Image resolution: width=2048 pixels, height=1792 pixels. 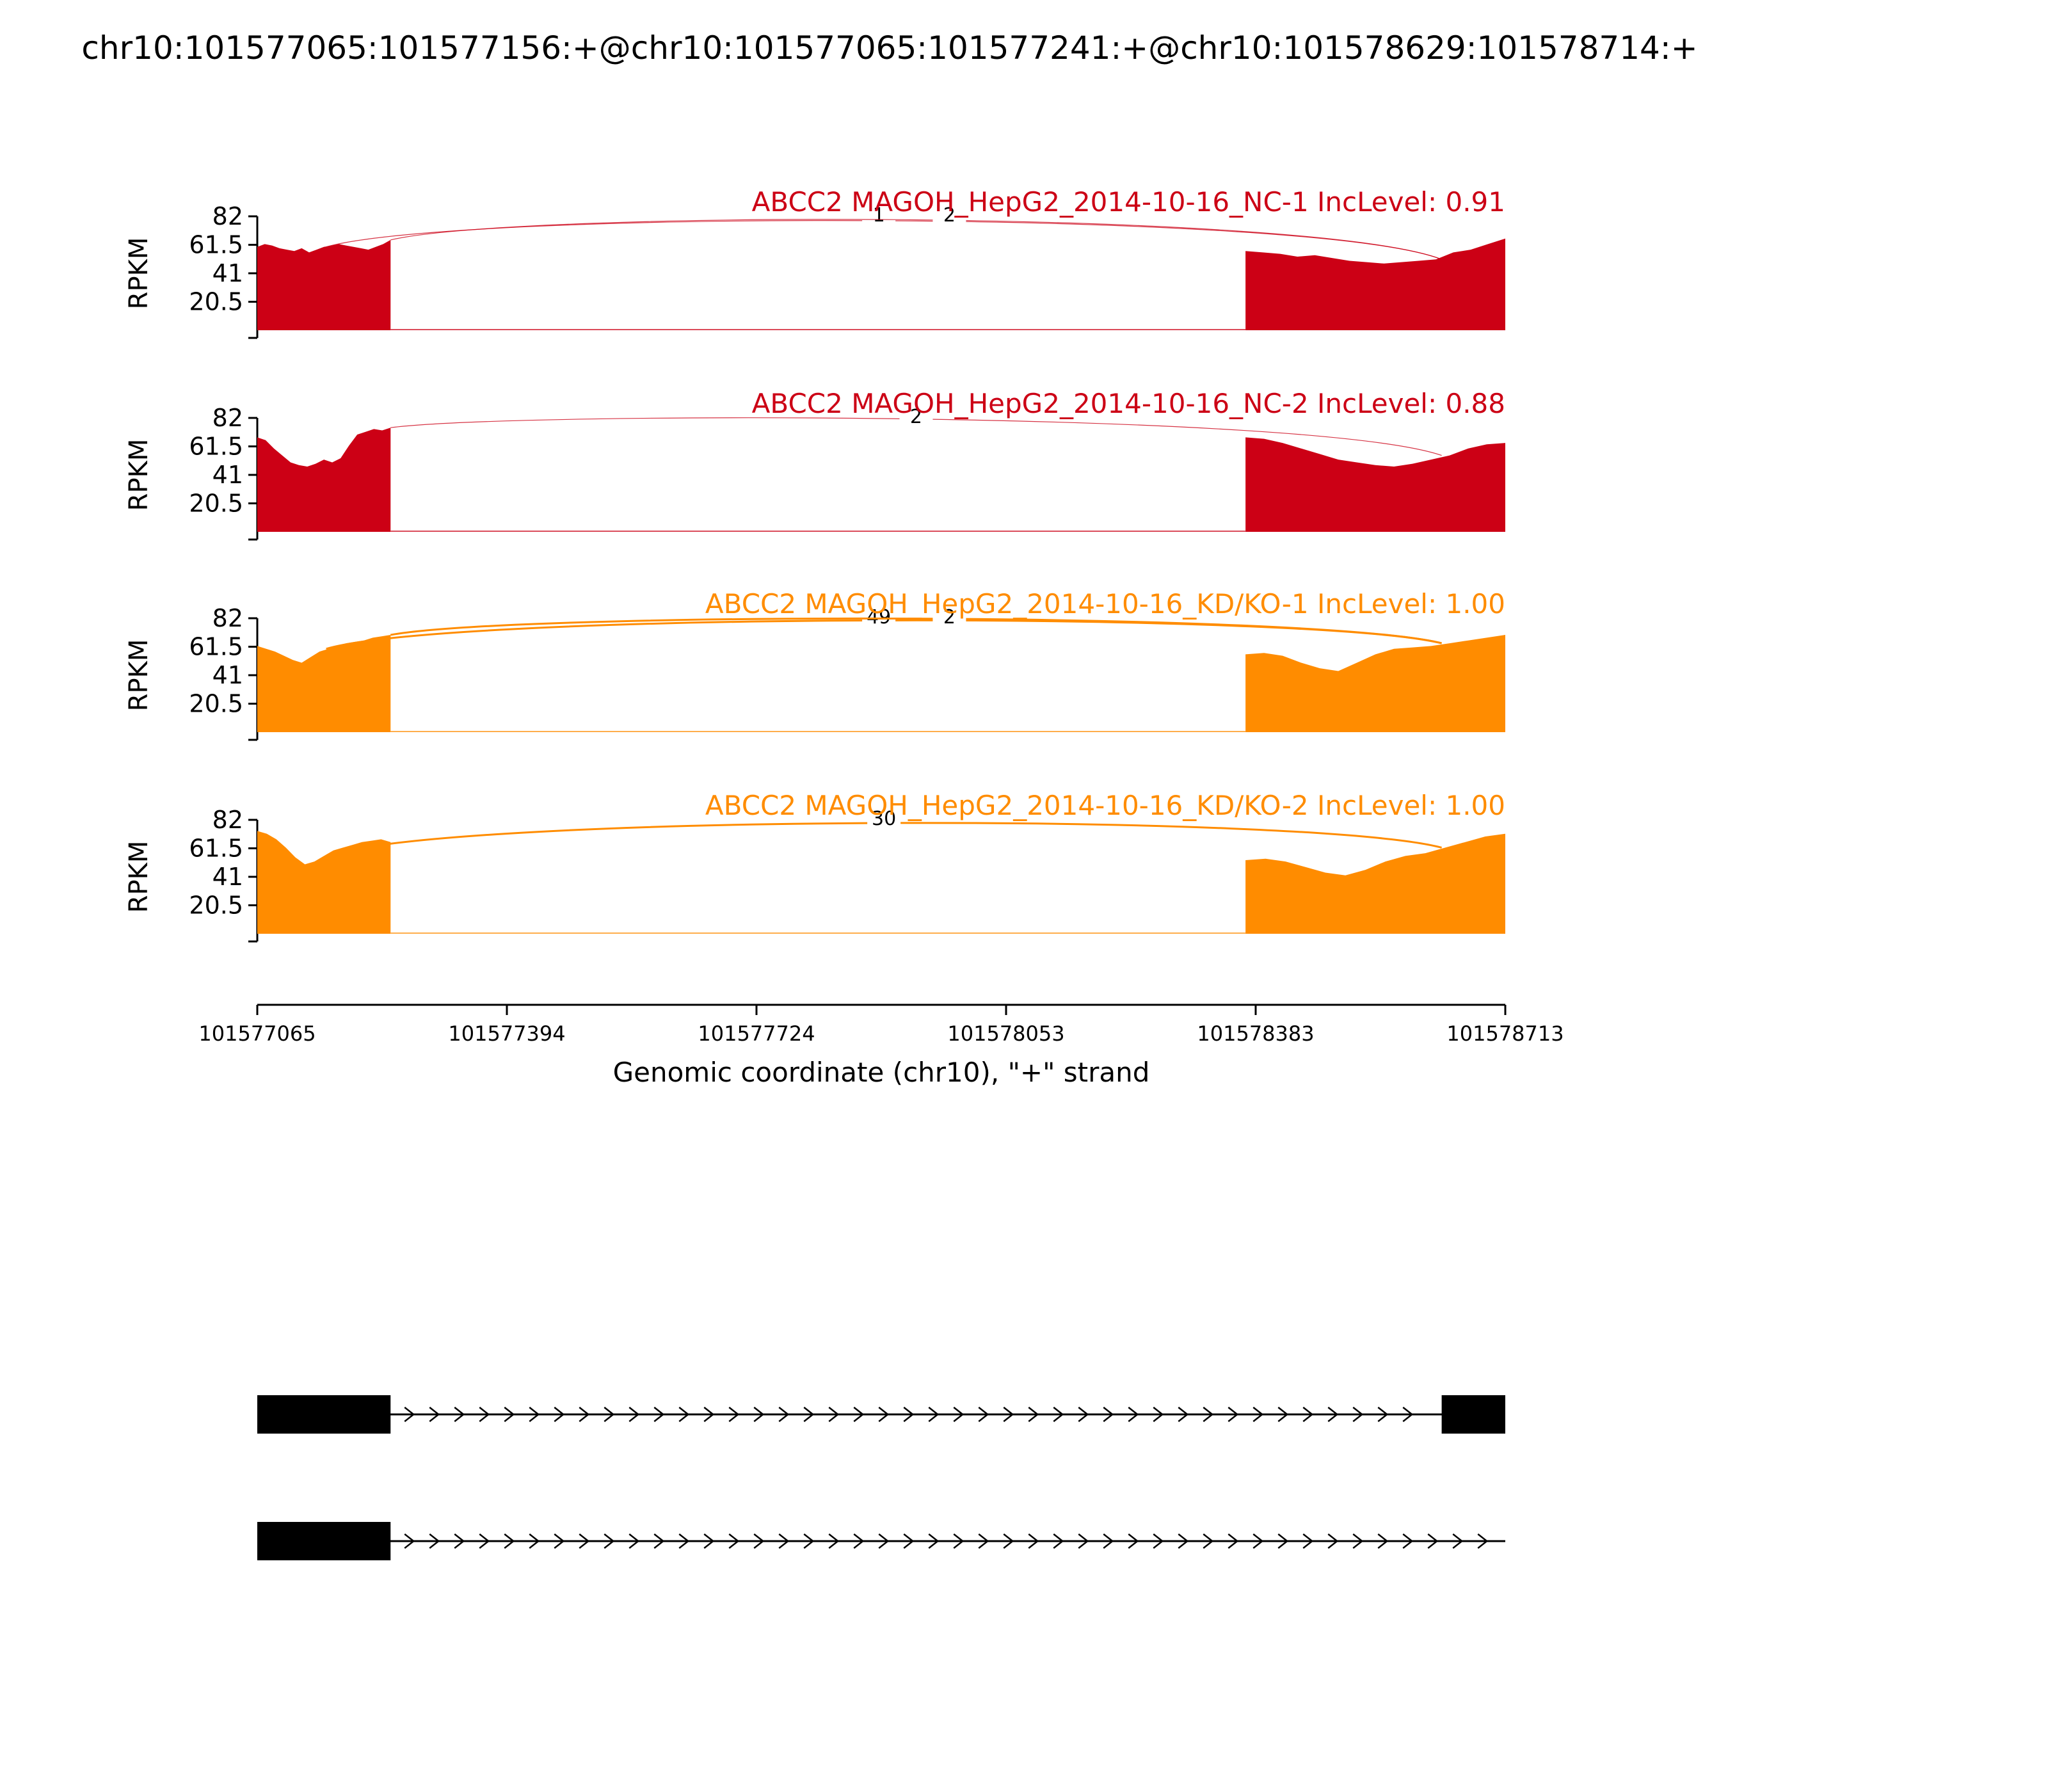 What do you see at coordinates (324, 1541) in the screenshot?
I see `exon-block` at bounding box center [324, 1541].